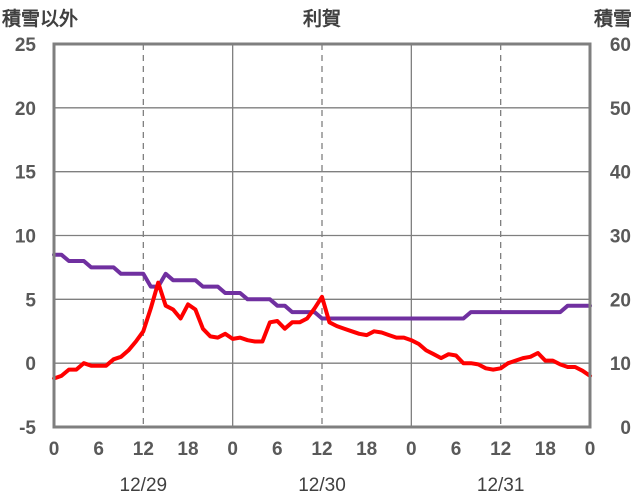  I want to click on right-axis-ticks: 0 10 20 30 40 50 60, so click(620, 237).